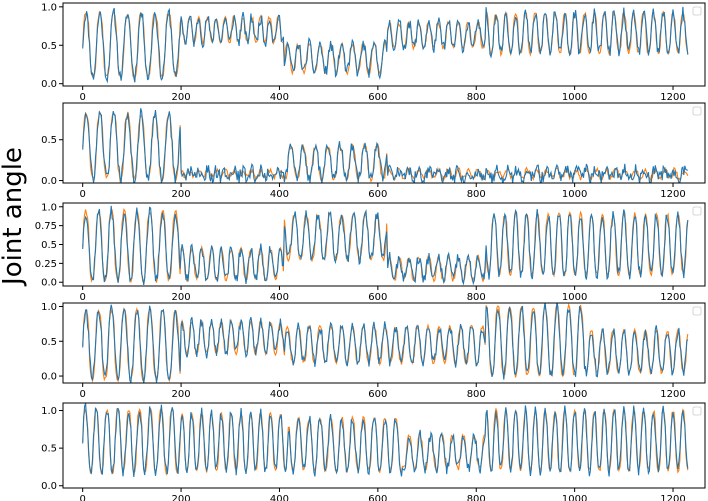 This screenshot has width=708, height=501. What do you see at coordinates (14, 217) in the screenshot?
I see `figure-ylabel: Joint angle` at bounding box center [14, 217].